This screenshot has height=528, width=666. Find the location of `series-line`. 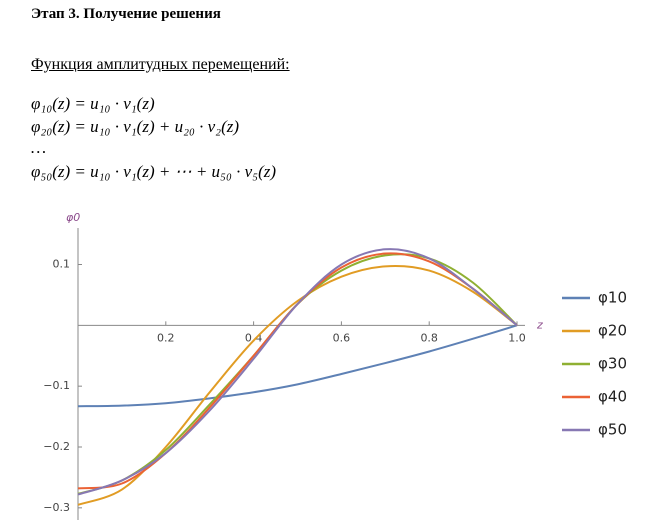

series-line is located at coordinates (297, 366).